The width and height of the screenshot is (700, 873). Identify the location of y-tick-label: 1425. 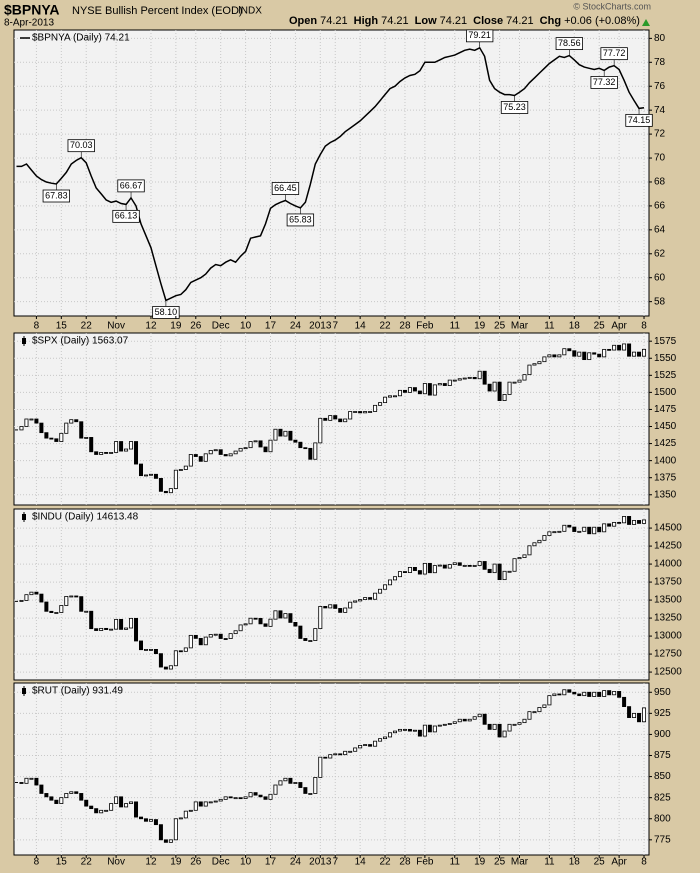
(665, 443).